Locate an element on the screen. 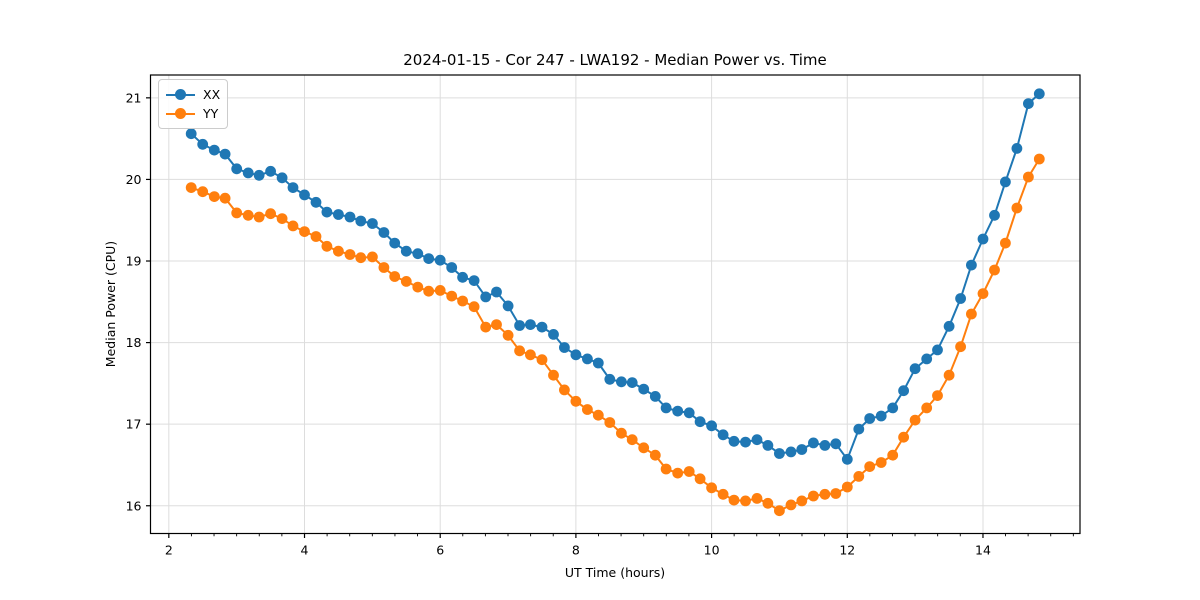 The height and width of the screenshot is (600, 1200). y-tick-label: 18 is located at coordinates (134, 342).